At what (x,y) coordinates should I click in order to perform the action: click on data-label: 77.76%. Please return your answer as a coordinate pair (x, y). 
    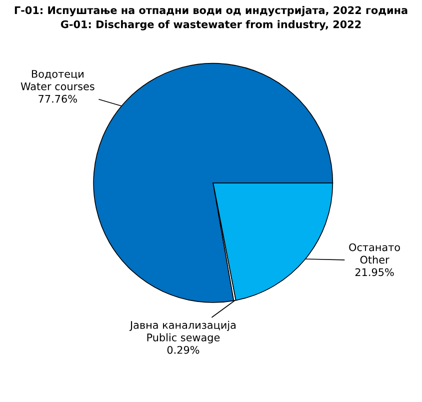
    Looking at the image, I should click on (57, 98).